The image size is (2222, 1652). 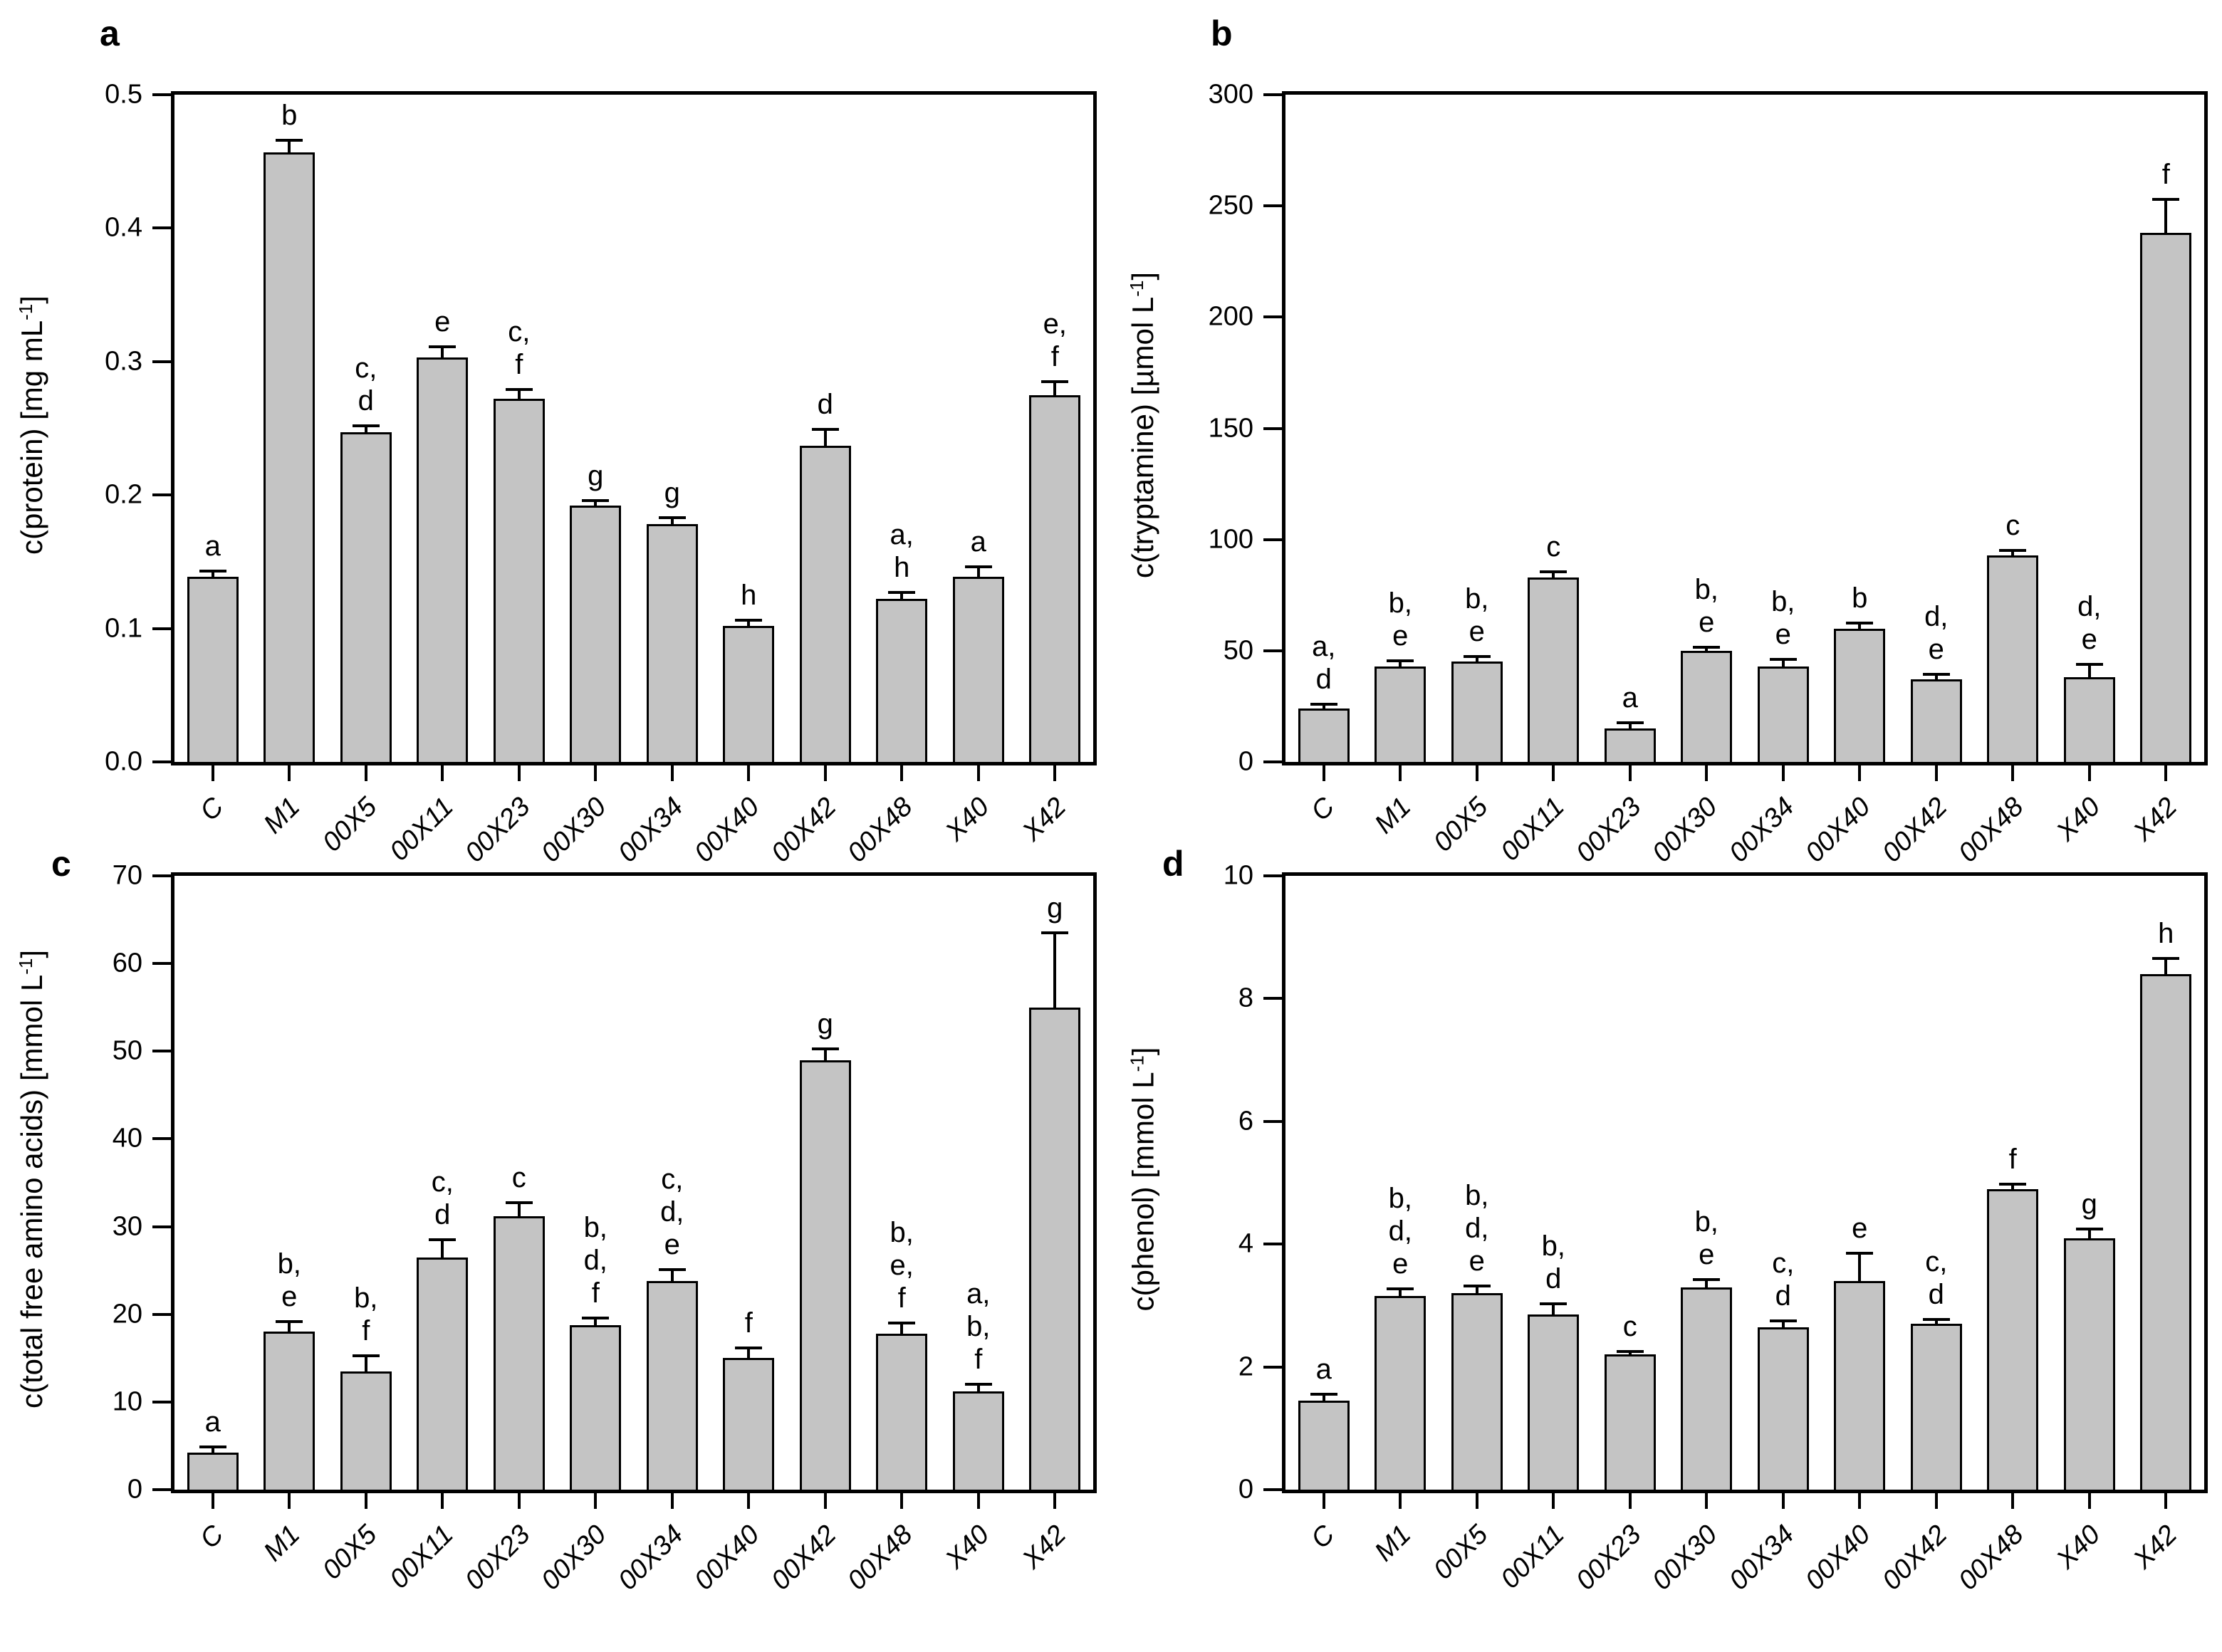 I want to click on sig-label-line: d, so click(x=825, y=405).